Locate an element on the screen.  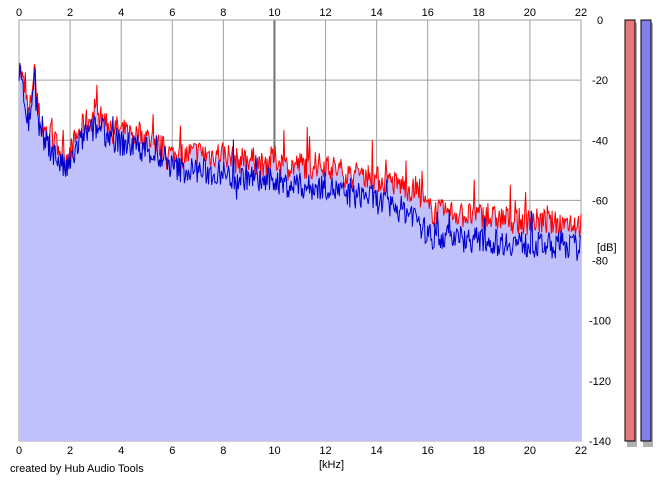
y-tick-label: -20 is located at coordinates (600, 81).